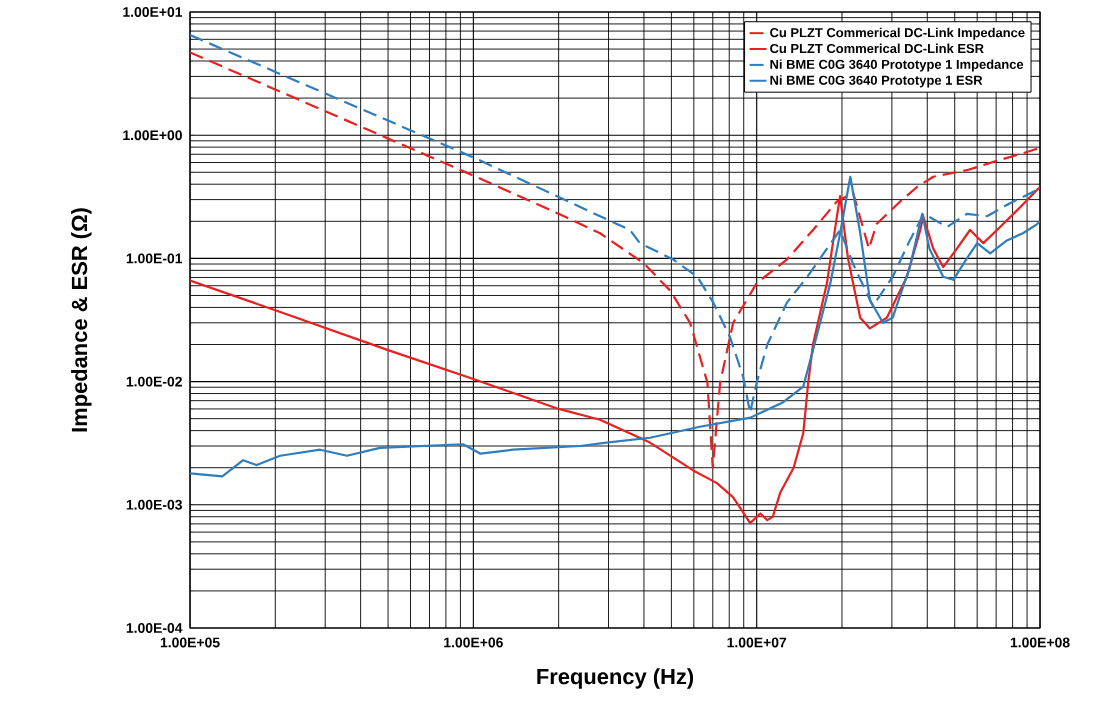 This screenshot has width=1097, height=717. Describe the element at coordinates (757, 642) in the screenshot. I see `x-tick-label: 1.00E+07` at that location.